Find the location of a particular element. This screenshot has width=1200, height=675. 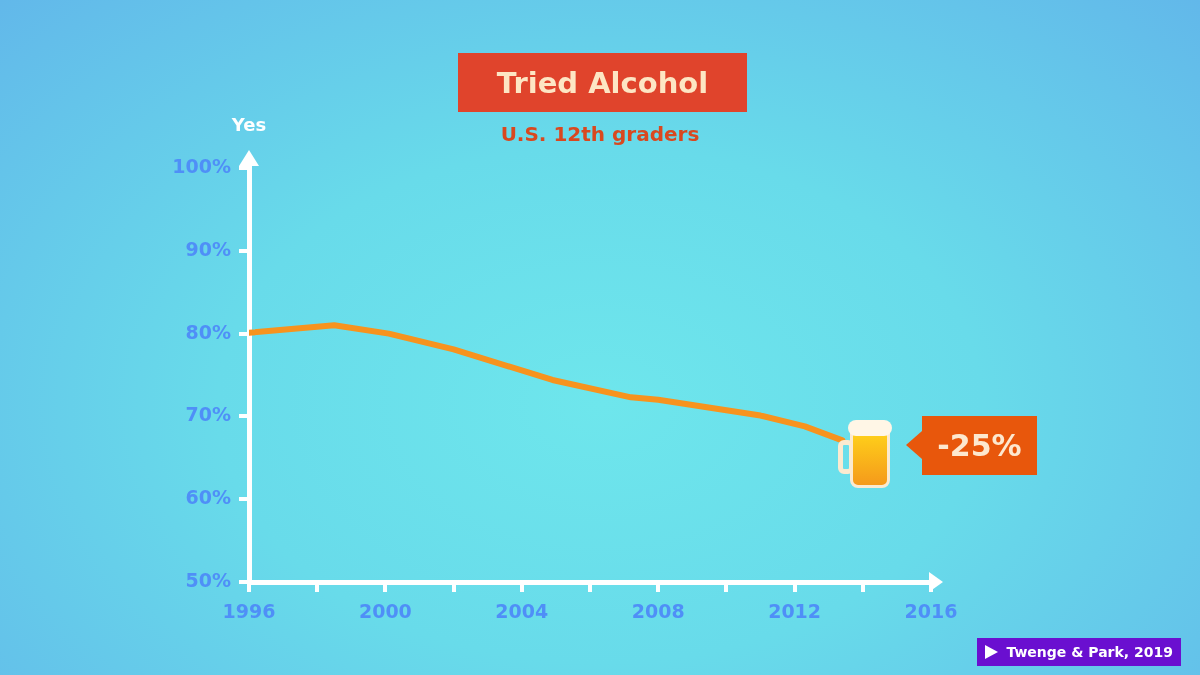

chart-title: Tried Alcohol is located at coordinates (602, 82).